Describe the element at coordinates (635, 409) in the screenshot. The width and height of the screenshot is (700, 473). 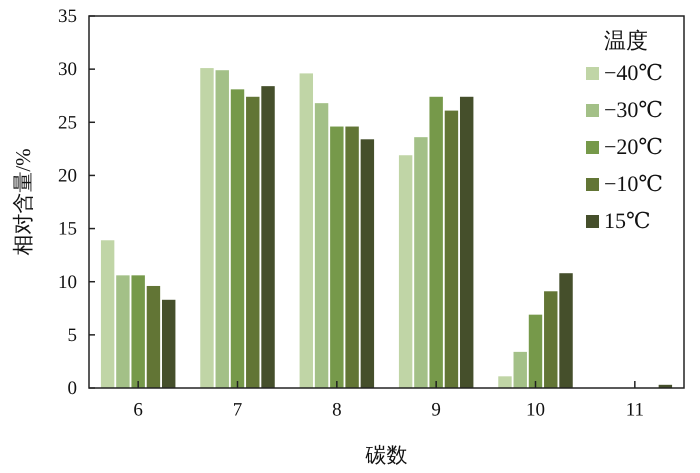
I see `x-tick-label: 11` at that location.